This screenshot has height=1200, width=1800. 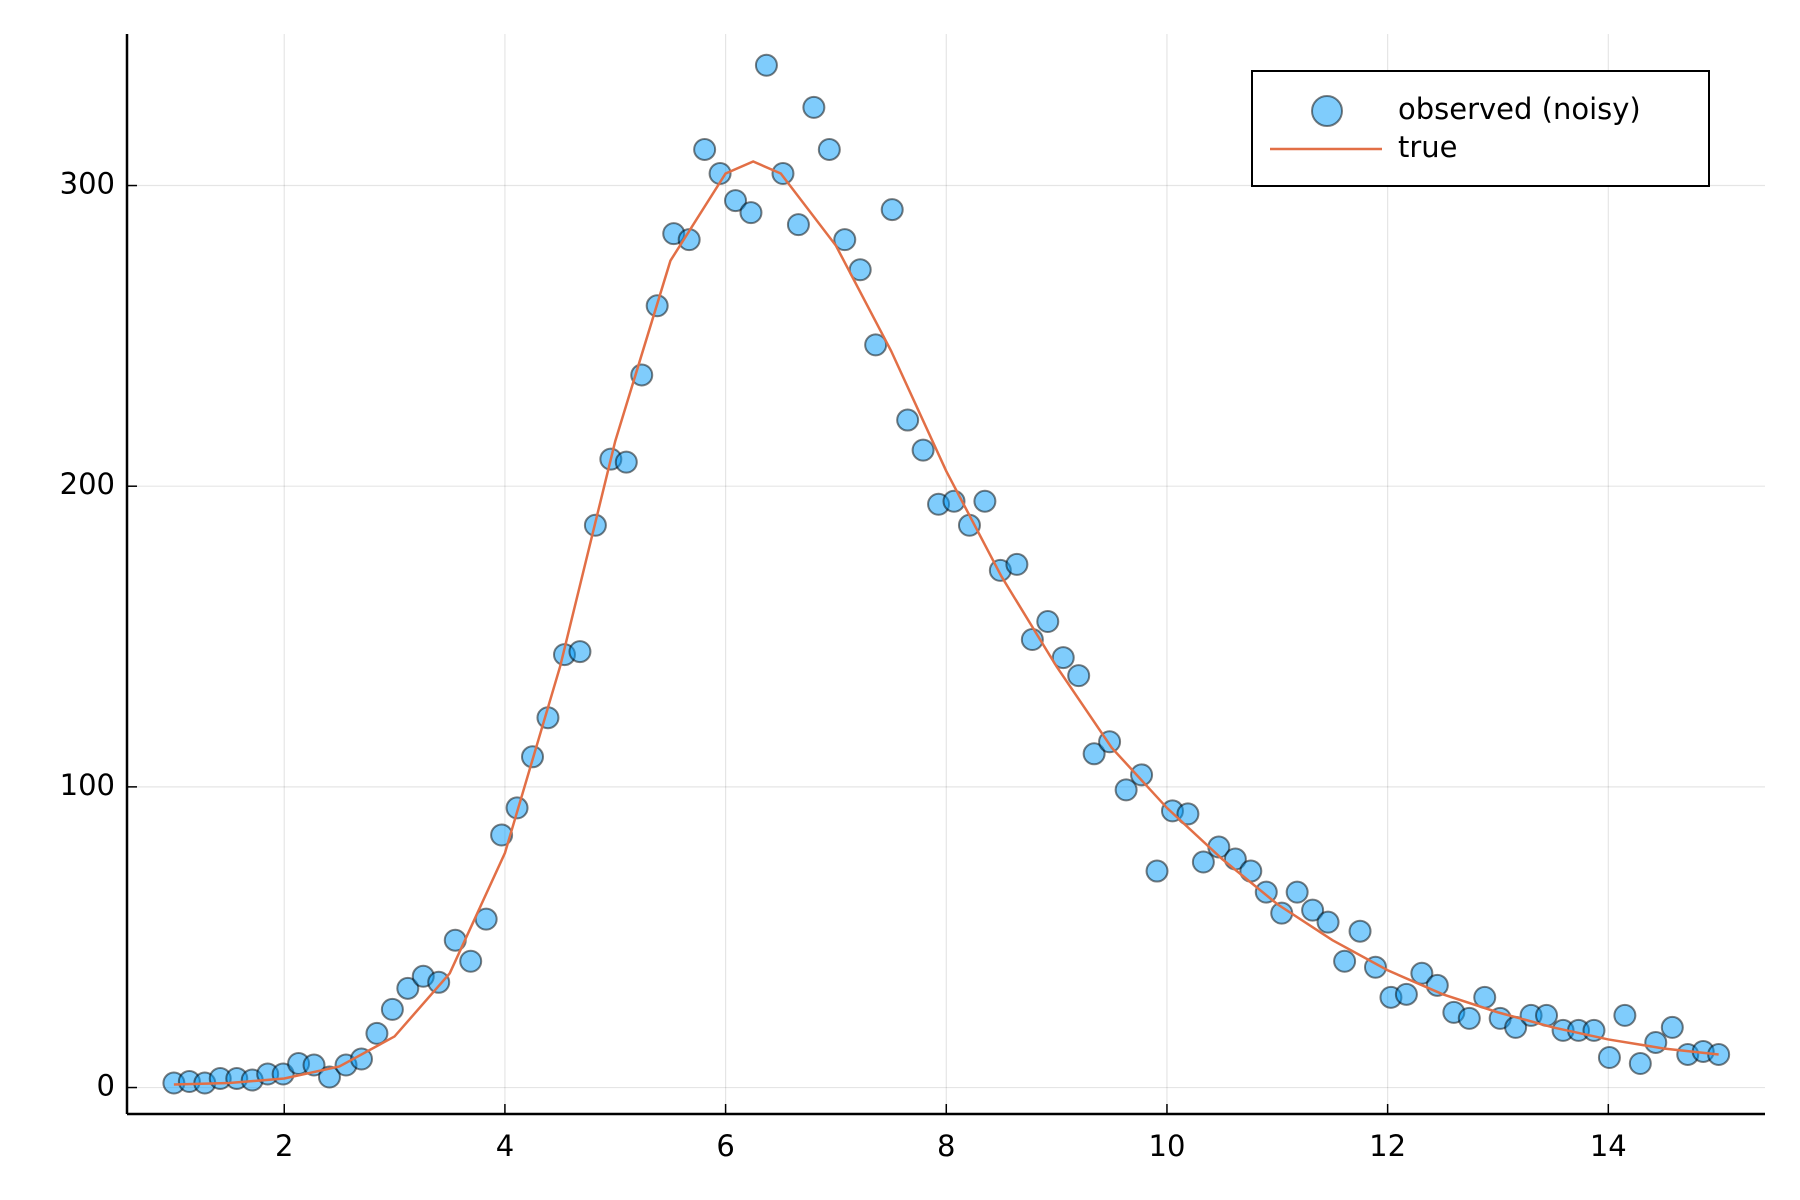 I want to click on y-tick-label: 100, so click(x=87, y=785).